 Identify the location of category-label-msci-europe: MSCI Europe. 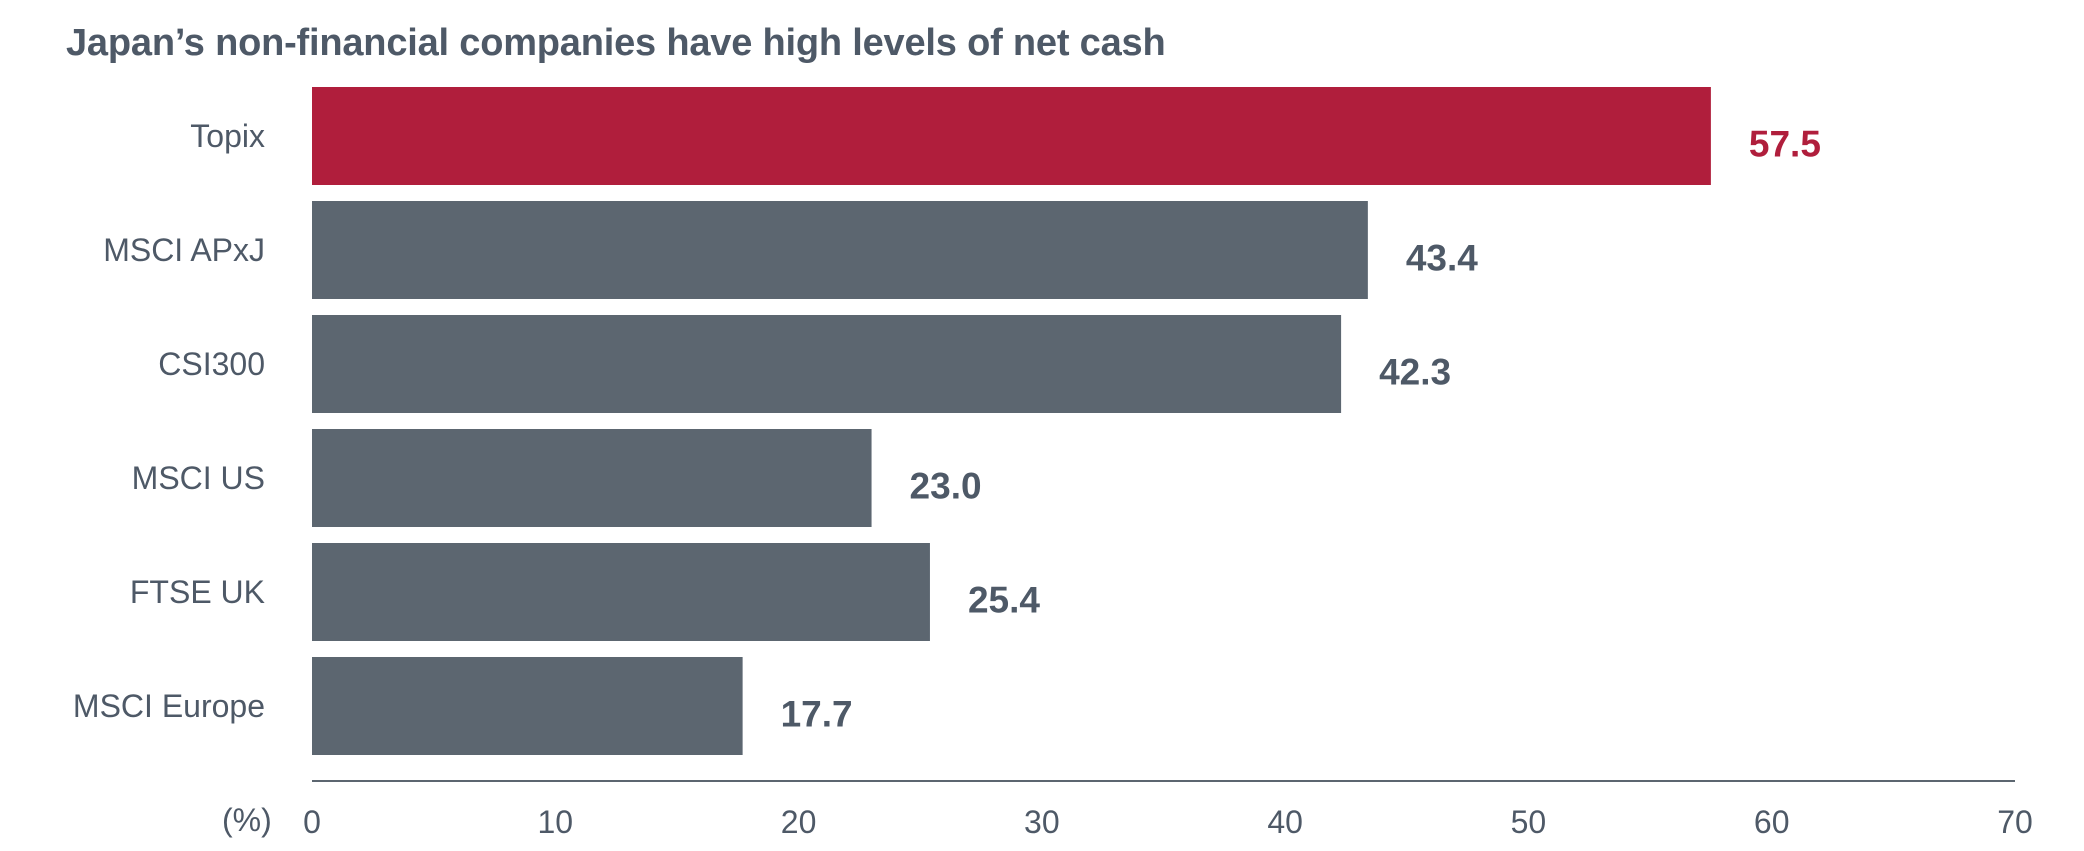
(169, 706).